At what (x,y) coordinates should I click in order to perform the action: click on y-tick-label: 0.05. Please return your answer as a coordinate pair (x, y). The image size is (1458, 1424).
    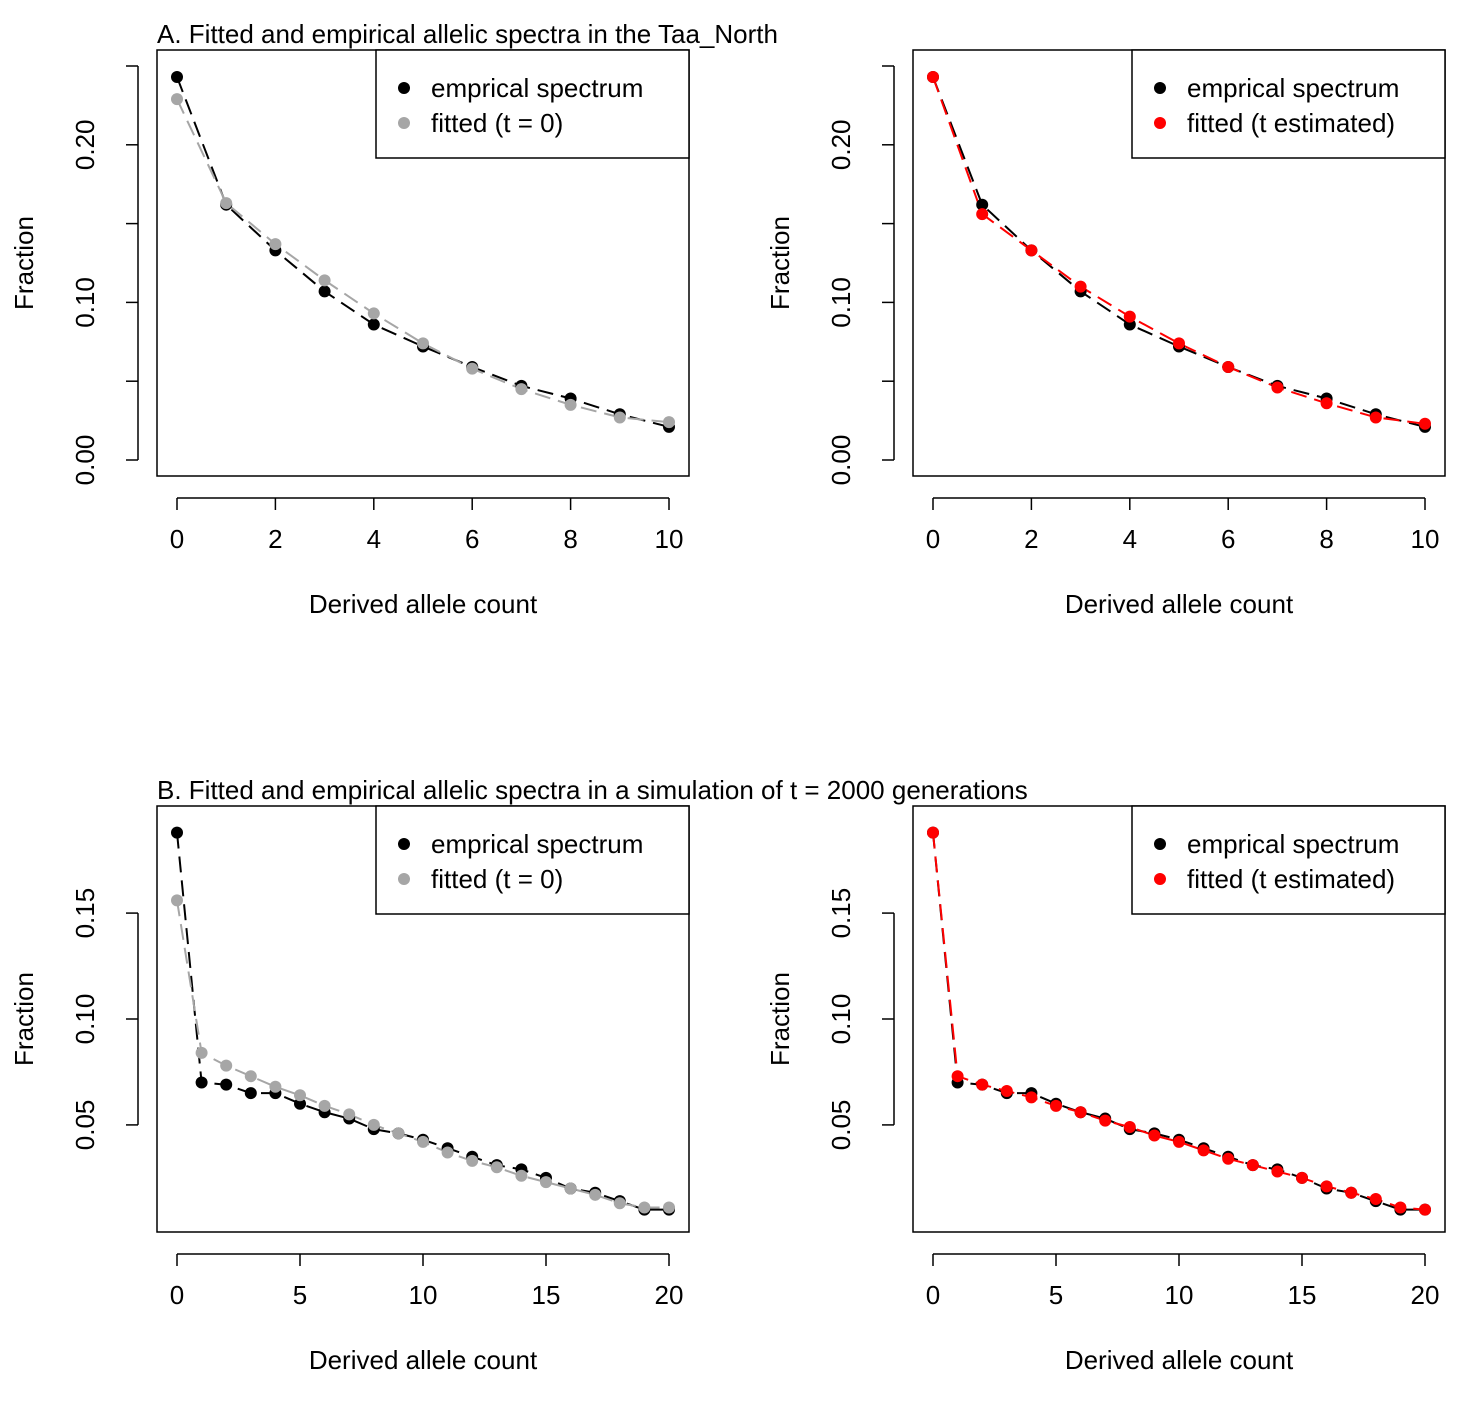
    Looking at the image, I should click on (85, 1125).